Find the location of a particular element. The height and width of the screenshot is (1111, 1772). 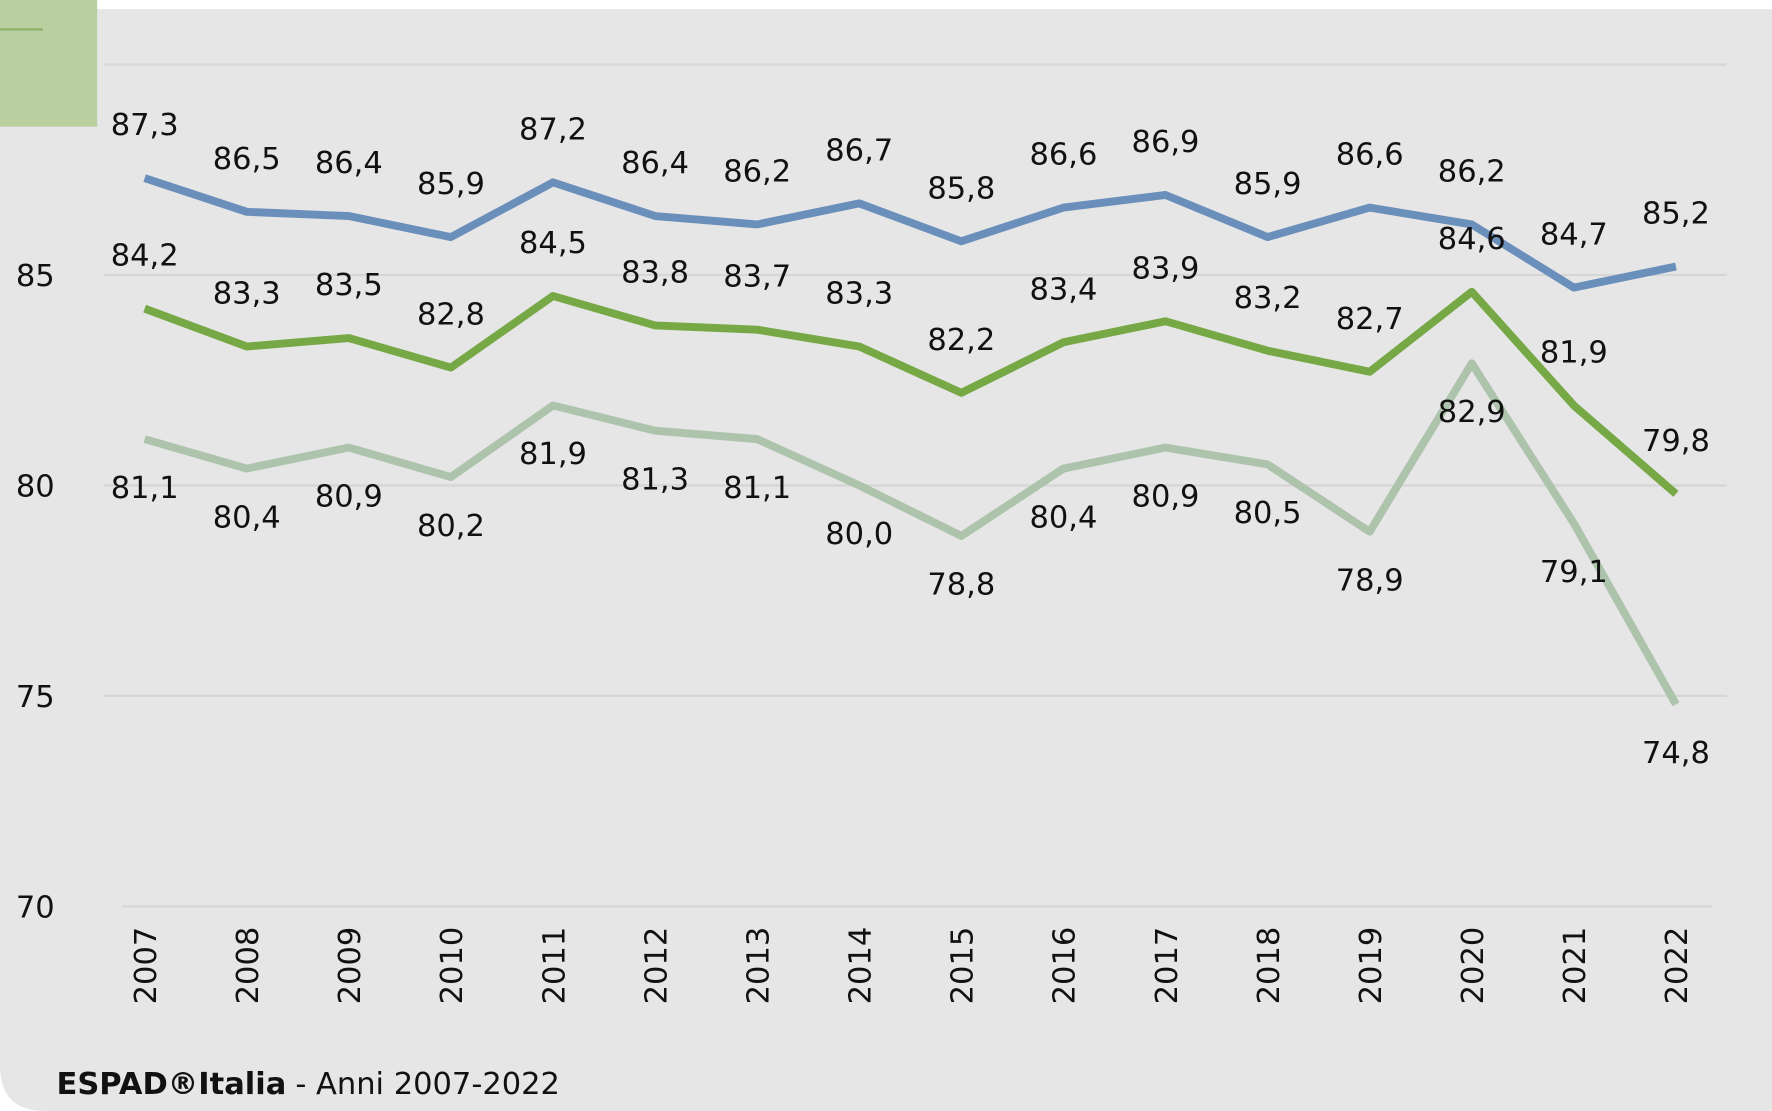

x-tick-label: 2007 is located at coordinates (146, 966).